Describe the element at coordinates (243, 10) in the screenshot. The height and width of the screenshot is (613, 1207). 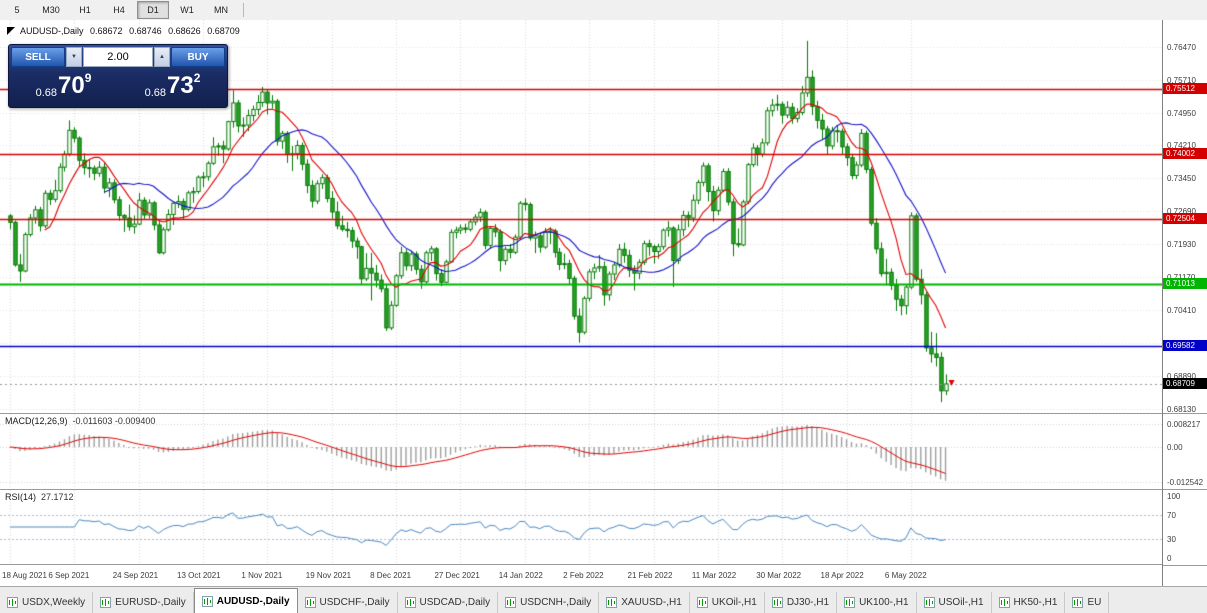
I see `toolbar-divider` at that location.